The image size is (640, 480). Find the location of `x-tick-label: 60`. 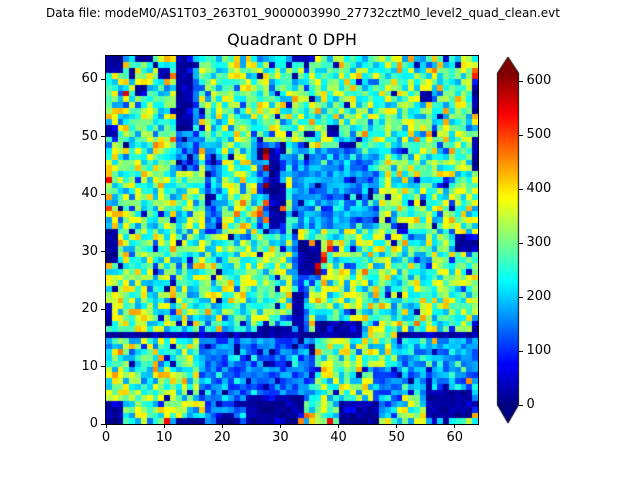

x-tick-label: 60 is located at coordinates (455, 437).